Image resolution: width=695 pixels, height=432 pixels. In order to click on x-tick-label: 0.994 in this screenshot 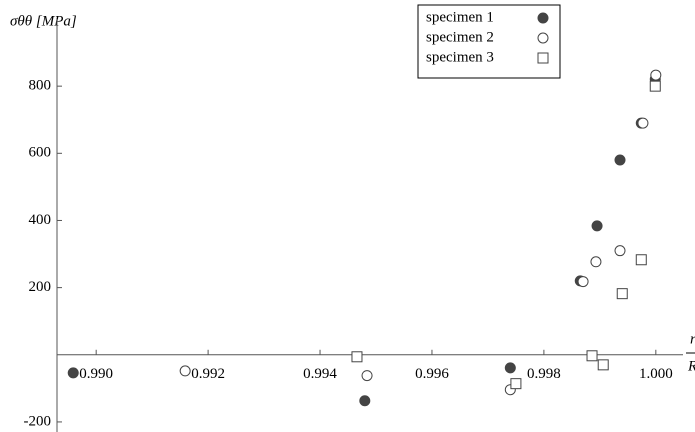, I will do `click(320, 374)`.